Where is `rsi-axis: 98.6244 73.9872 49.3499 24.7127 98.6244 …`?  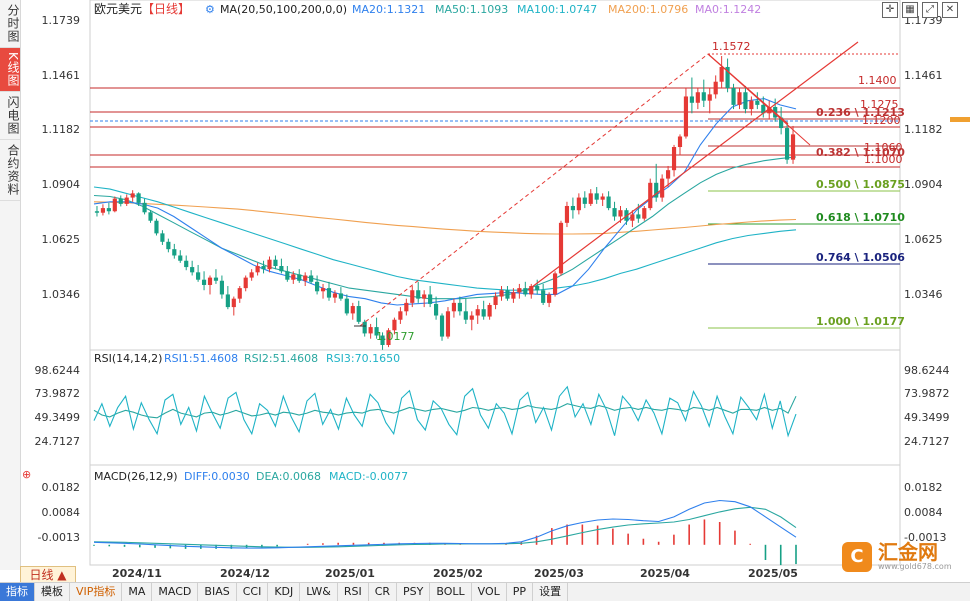
rsi-axis: 98.6244 73.9872 49.3499 24.7127 98.6244 … is located at coordinates (492, 406).